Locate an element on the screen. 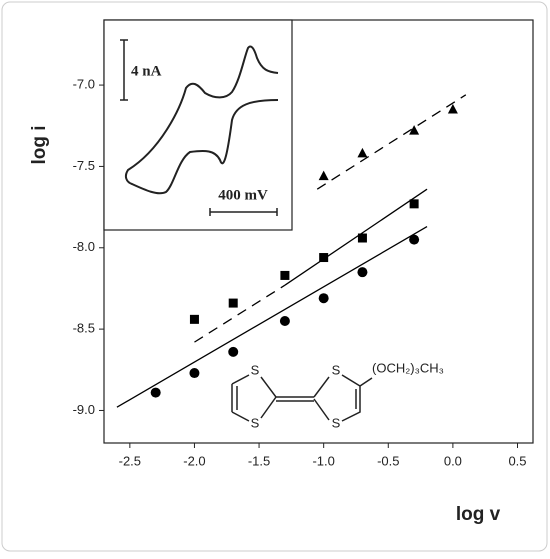 This screenshot has height=559, width=550. inset: 4 nA 400 mV is located at coordinates (198, 125).